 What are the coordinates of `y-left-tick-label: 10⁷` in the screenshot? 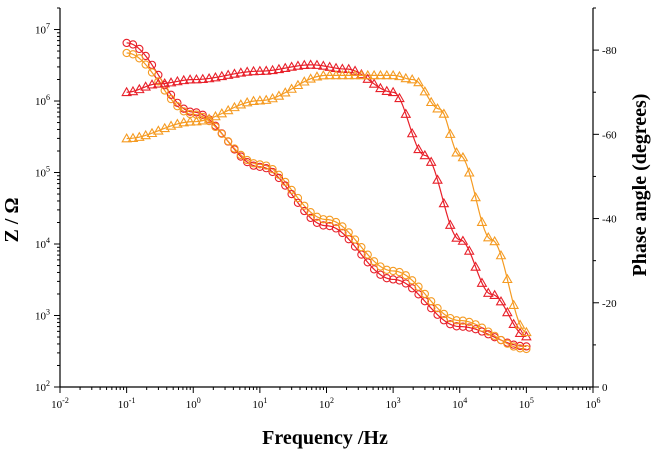 It's located at (42, 29).